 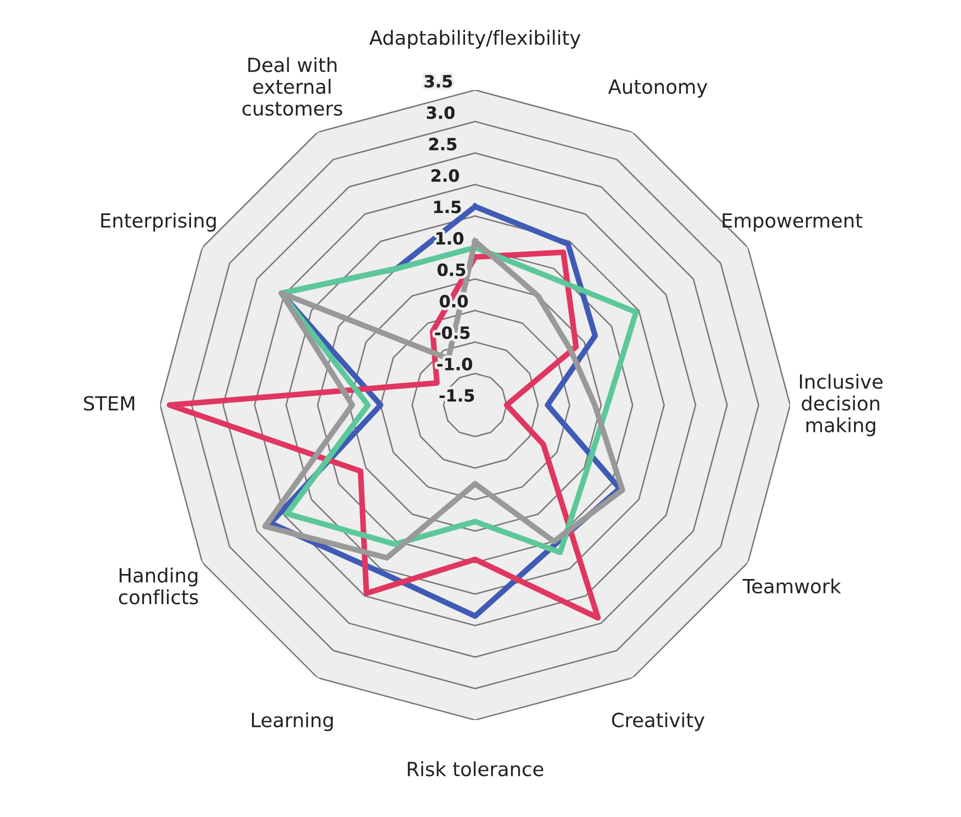 I want to click on spoke-label: Autonomy, so click(x=658, y=89).